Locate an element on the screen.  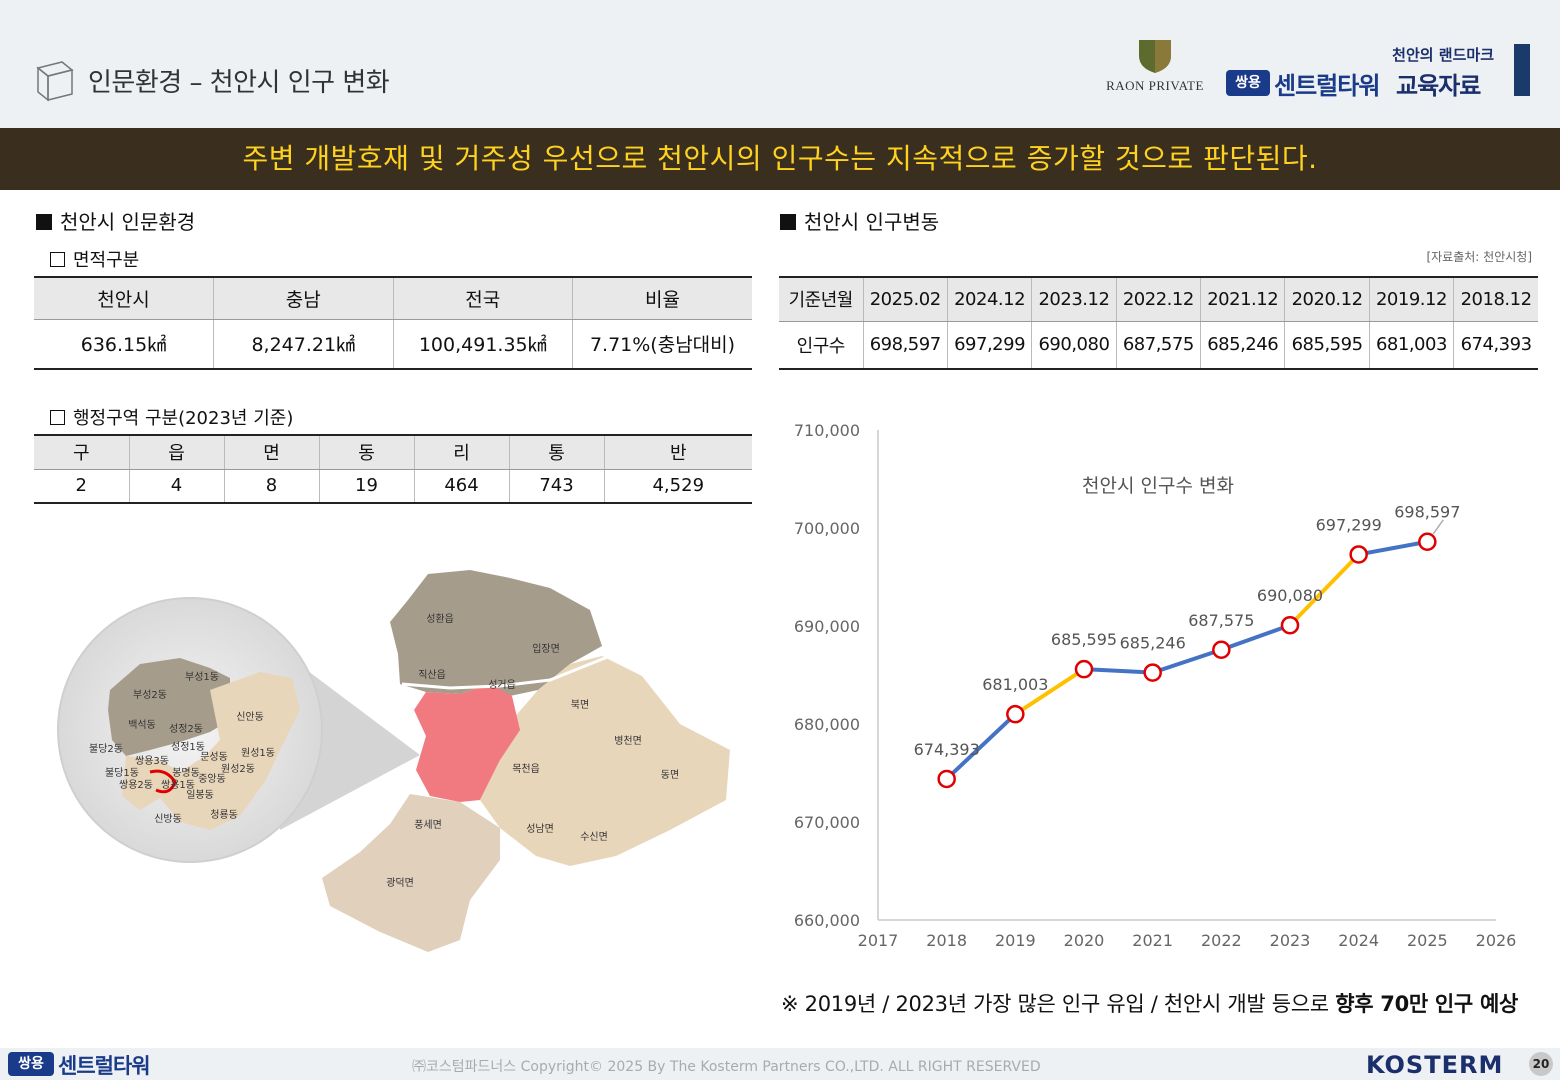
table-header-cell: 구 is located at coordinates (82, 452).